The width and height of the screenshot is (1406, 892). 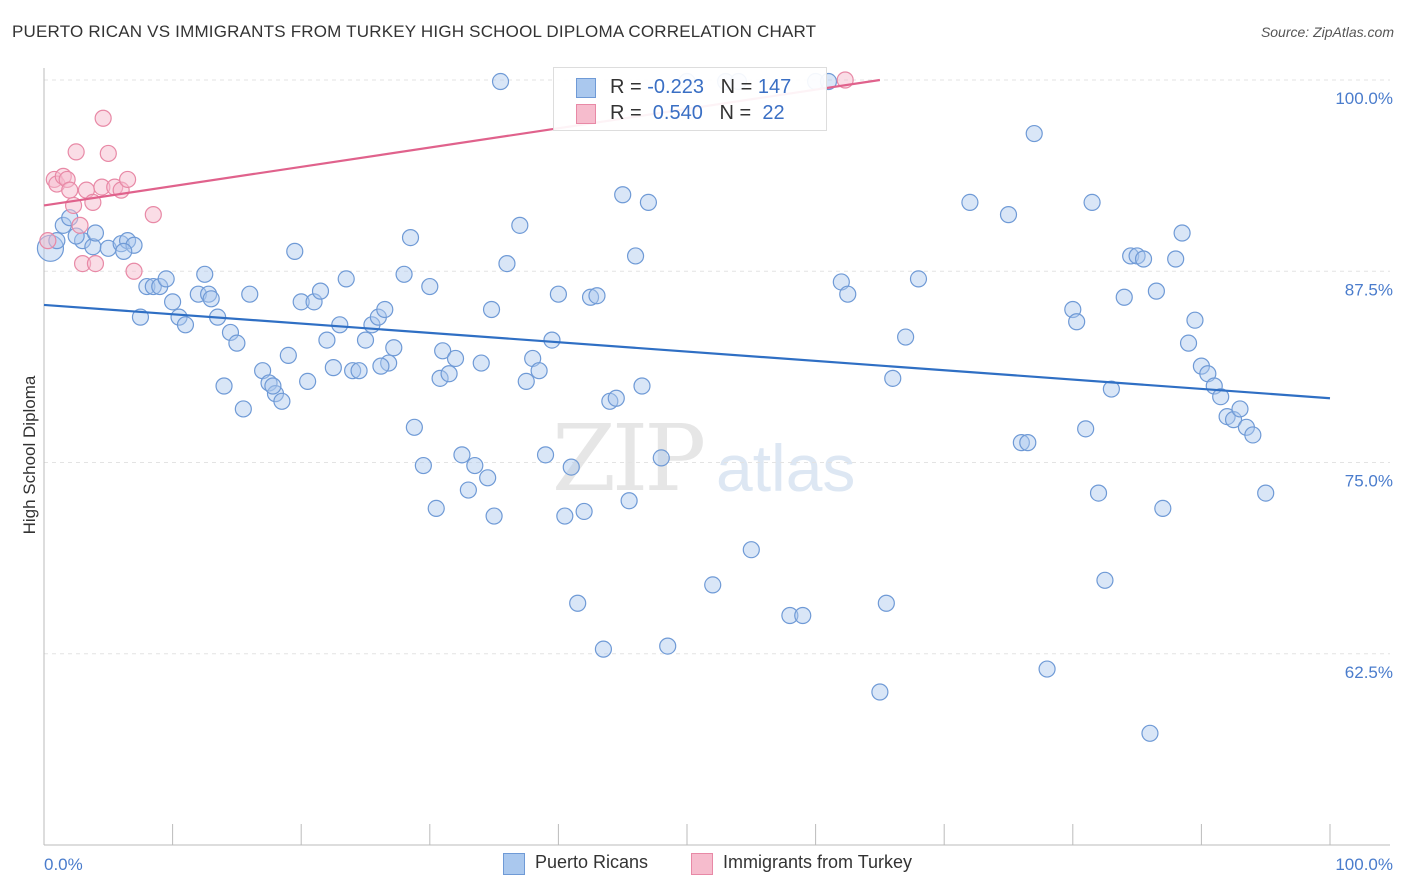 I want to click on axis-ticks, so click(x=687, y=834).